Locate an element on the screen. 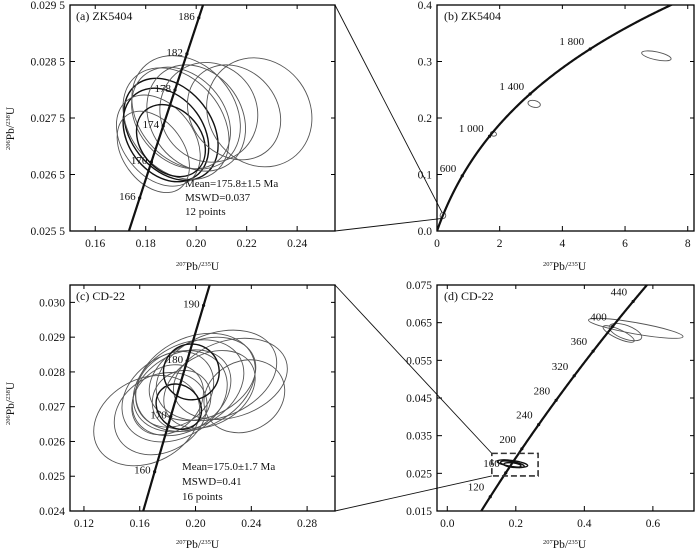  panel-b-xlabel: 207Pb/235U is located at coordinates (565, 267).